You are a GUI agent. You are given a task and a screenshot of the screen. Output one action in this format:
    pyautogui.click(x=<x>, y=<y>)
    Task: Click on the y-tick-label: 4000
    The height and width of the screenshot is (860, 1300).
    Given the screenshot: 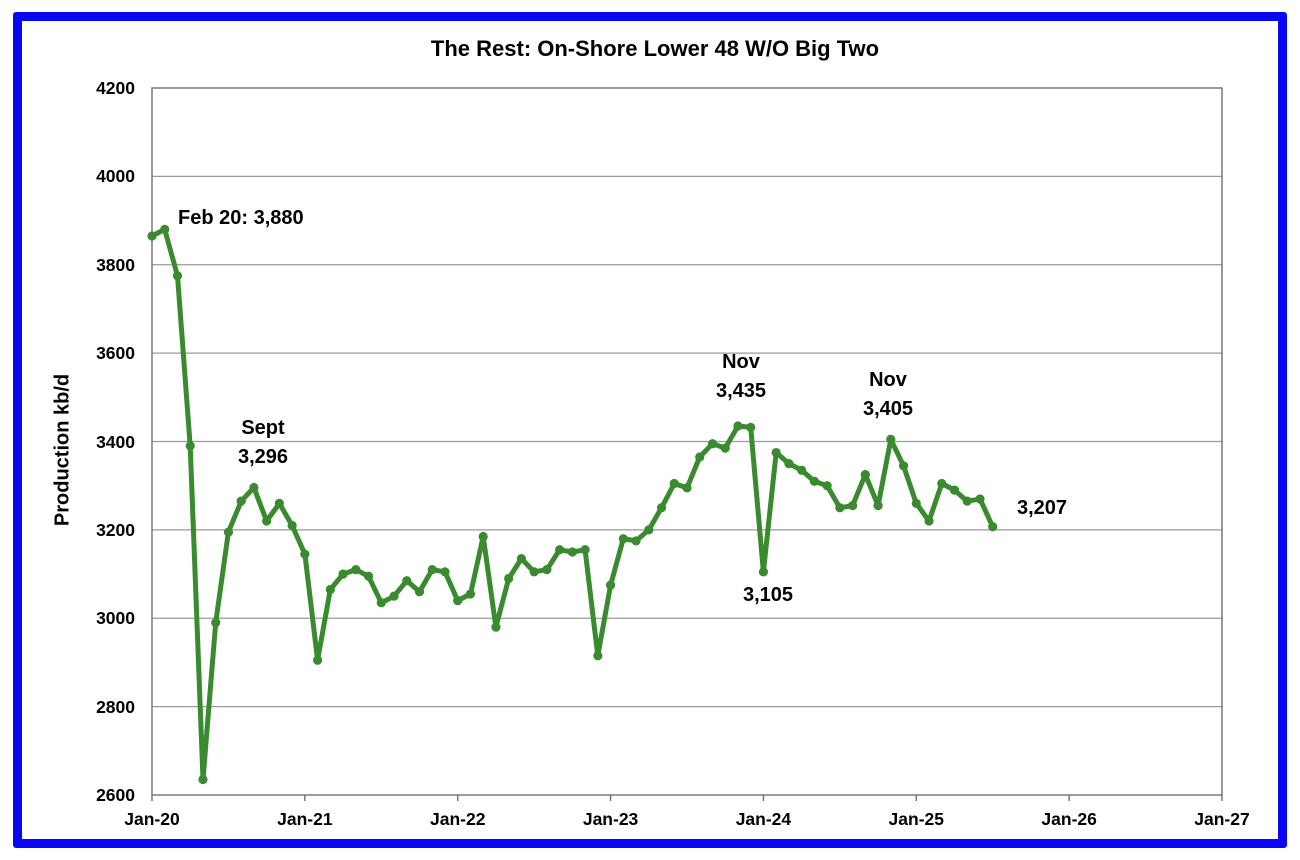 What is the action you would take?
    pyautogui.click(x=115, y=176)
    